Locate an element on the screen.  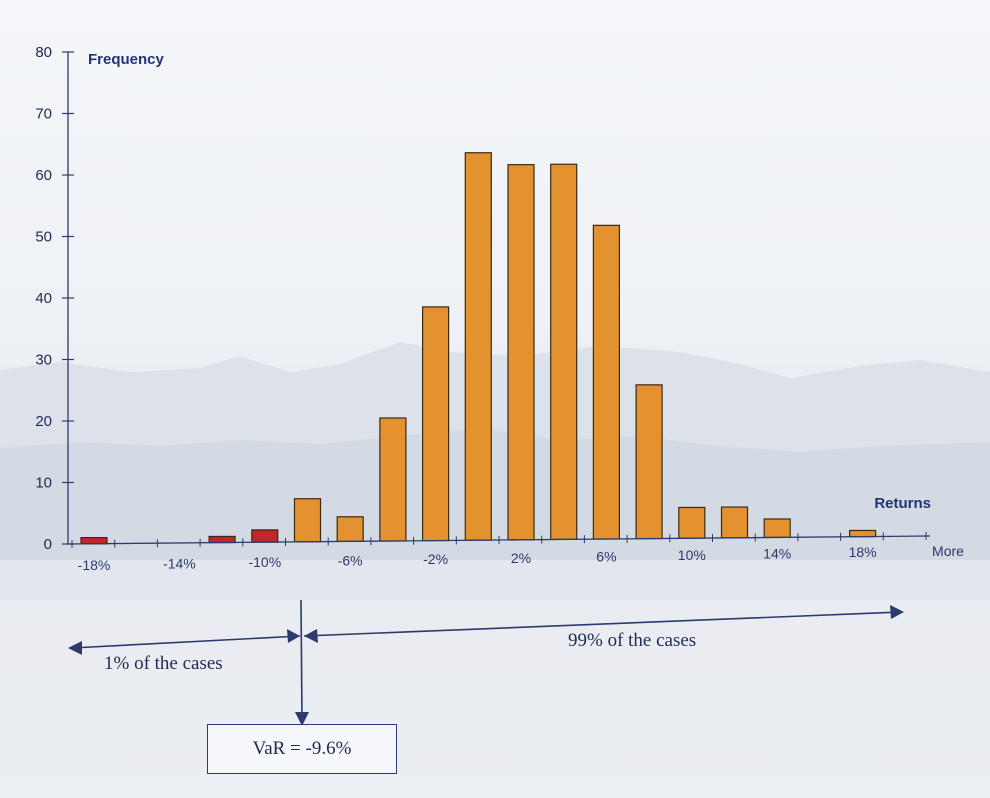
var-value-label: VaR = -9.6% is located at coordinates (302, 748).